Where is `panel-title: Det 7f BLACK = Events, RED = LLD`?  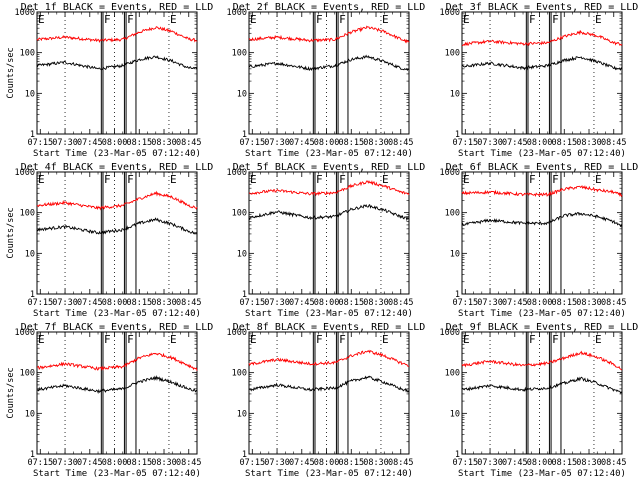
panel-title: Det 7f BLACK = Events, RED = LLD is located at coordinates (117, 327).